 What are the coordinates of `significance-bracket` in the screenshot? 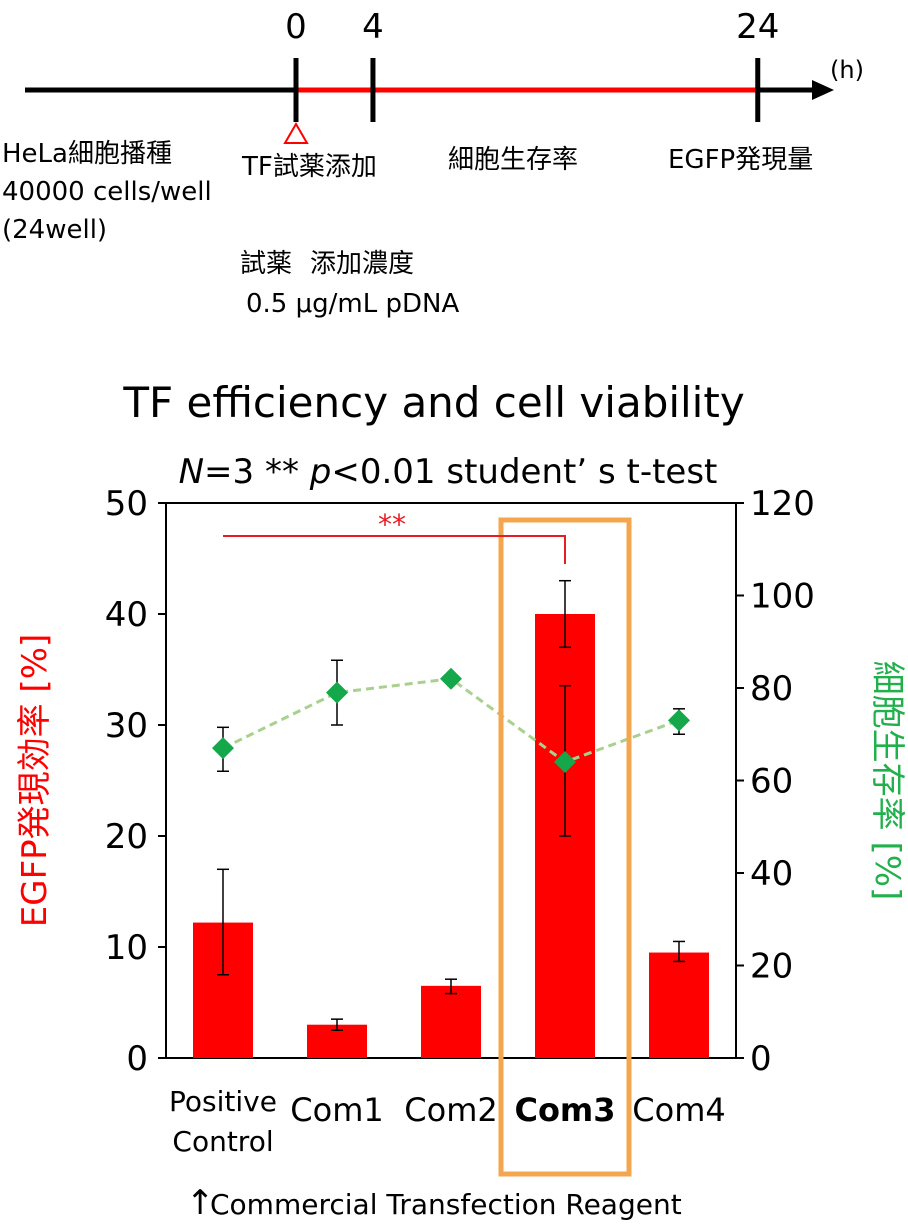 It's located at (394, 549).